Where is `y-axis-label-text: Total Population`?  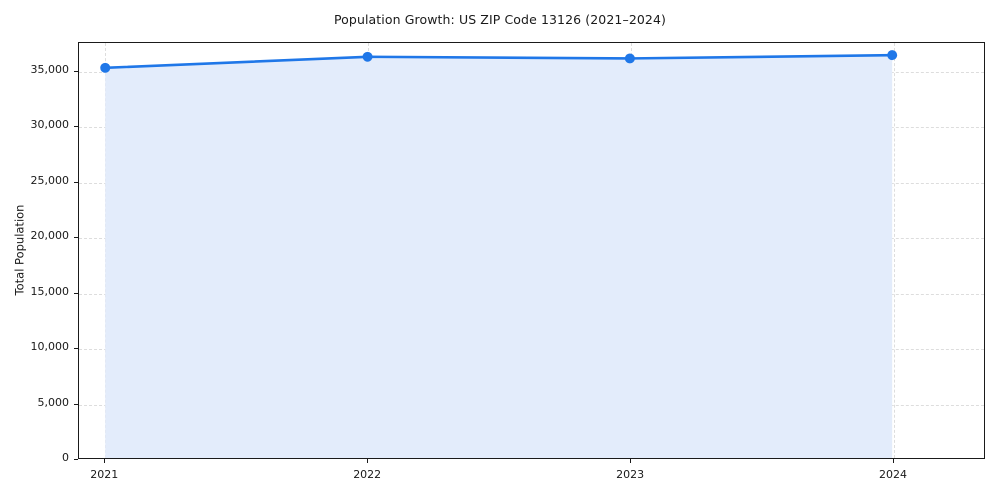 y-axis-label-text: Total Population is located at coordinates (19, 250).